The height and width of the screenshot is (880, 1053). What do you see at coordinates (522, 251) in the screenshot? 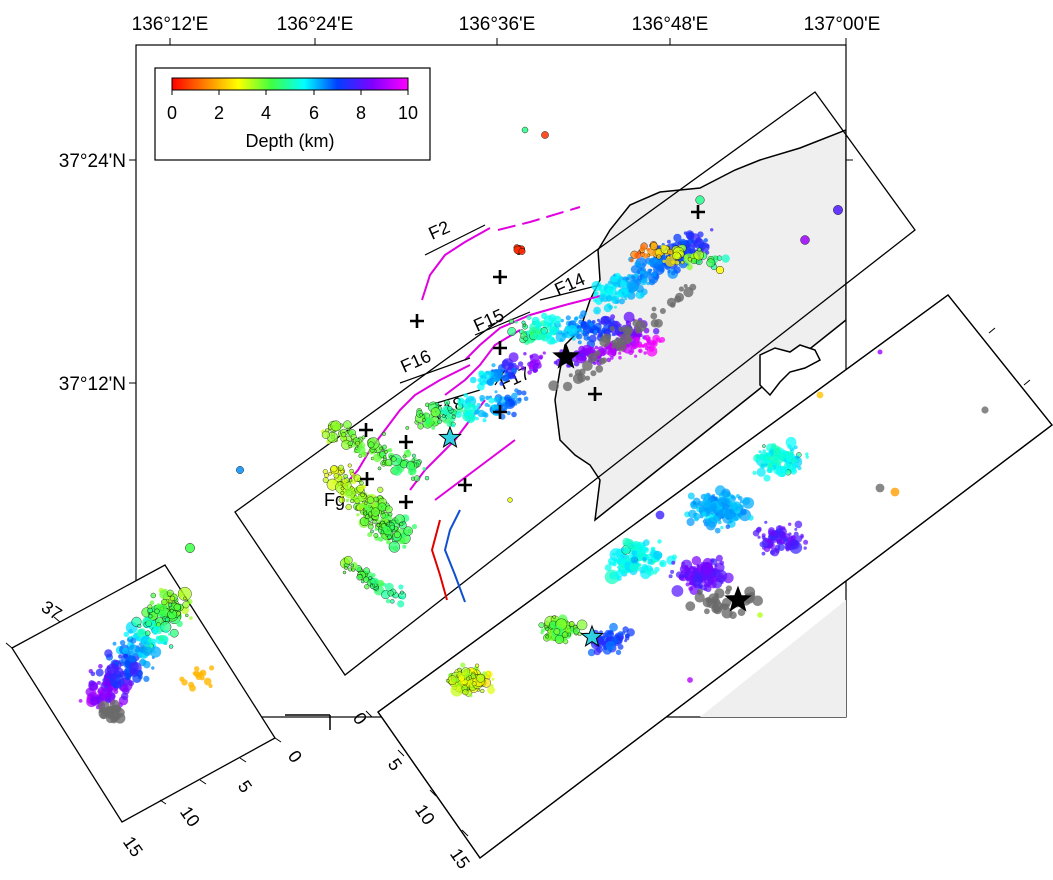
I see `shallow-earthquake-dot` at bounding box center [522, 251].